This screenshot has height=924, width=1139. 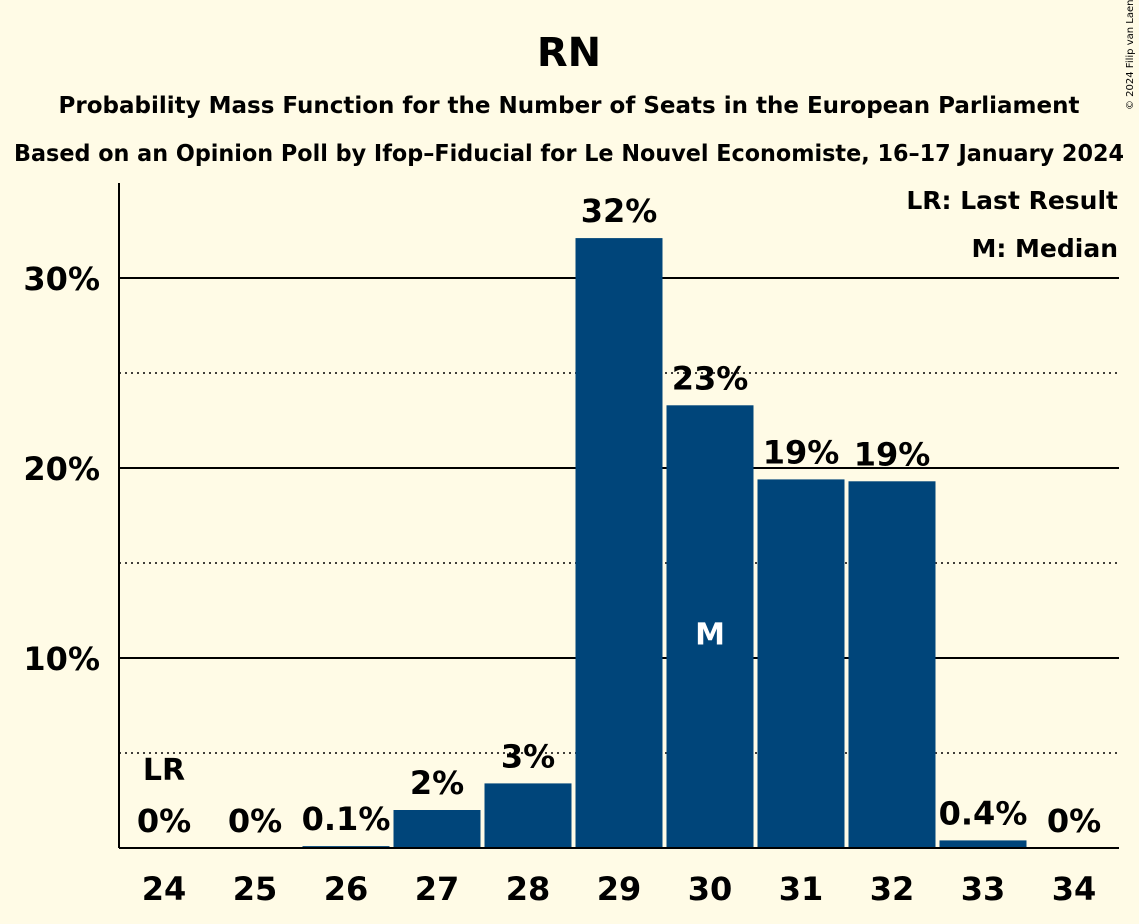 I want to click on x-tick-34: 34, so click(x=1074, y=889).